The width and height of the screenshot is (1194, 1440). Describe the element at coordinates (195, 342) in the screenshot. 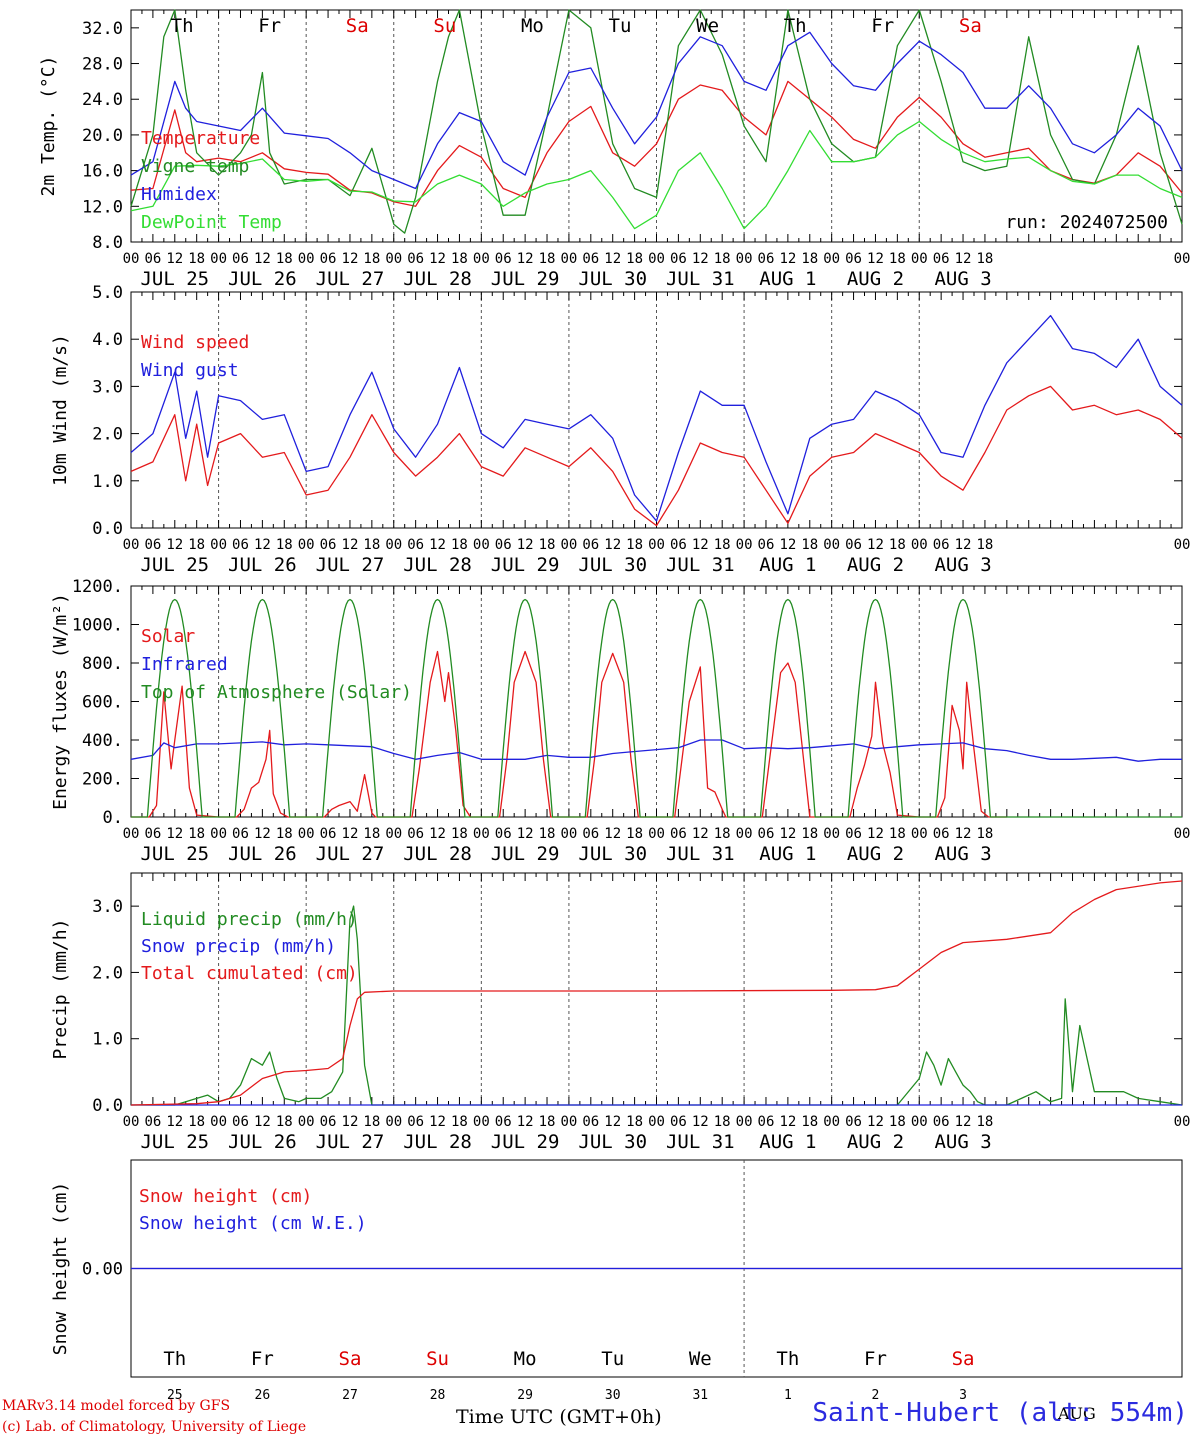

I see `legend-entry: Wind speed` at that location.